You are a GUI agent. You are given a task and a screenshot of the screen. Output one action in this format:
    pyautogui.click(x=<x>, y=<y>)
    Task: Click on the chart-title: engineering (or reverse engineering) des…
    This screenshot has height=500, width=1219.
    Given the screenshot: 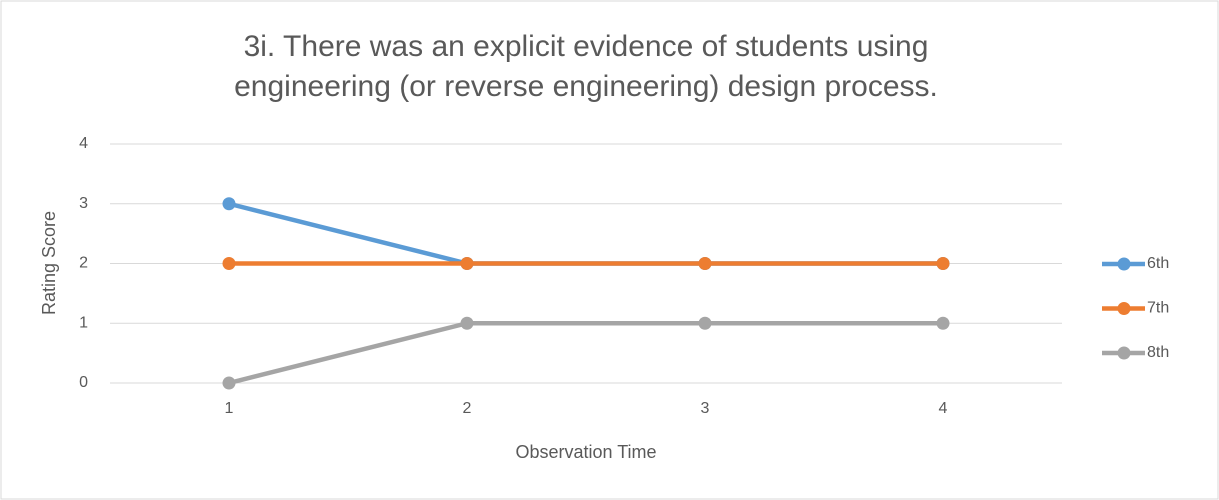 What is the action you would take?
    pyautogui.click(x=586, y=86)
    